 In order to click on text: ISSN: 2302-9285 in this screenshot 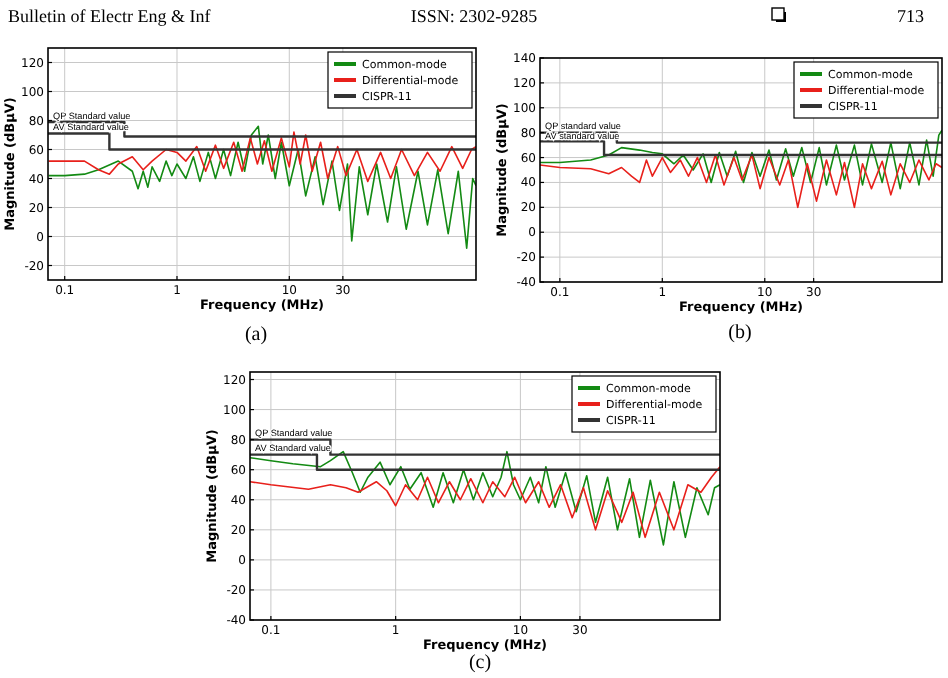, I will do `click(474, 16)`.